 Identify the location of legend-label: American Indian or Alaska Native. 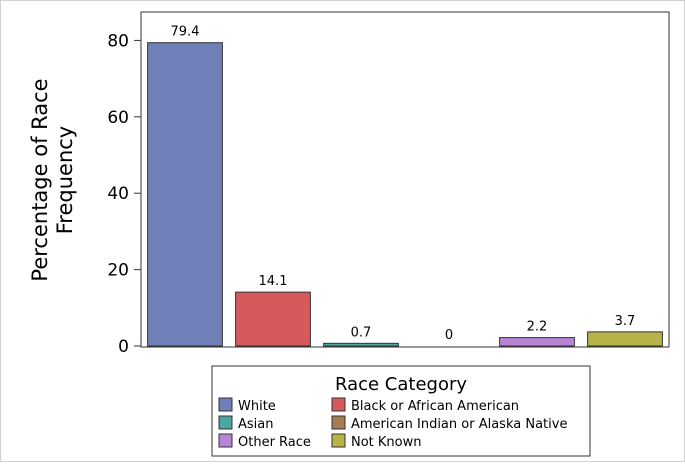
(459, 424).